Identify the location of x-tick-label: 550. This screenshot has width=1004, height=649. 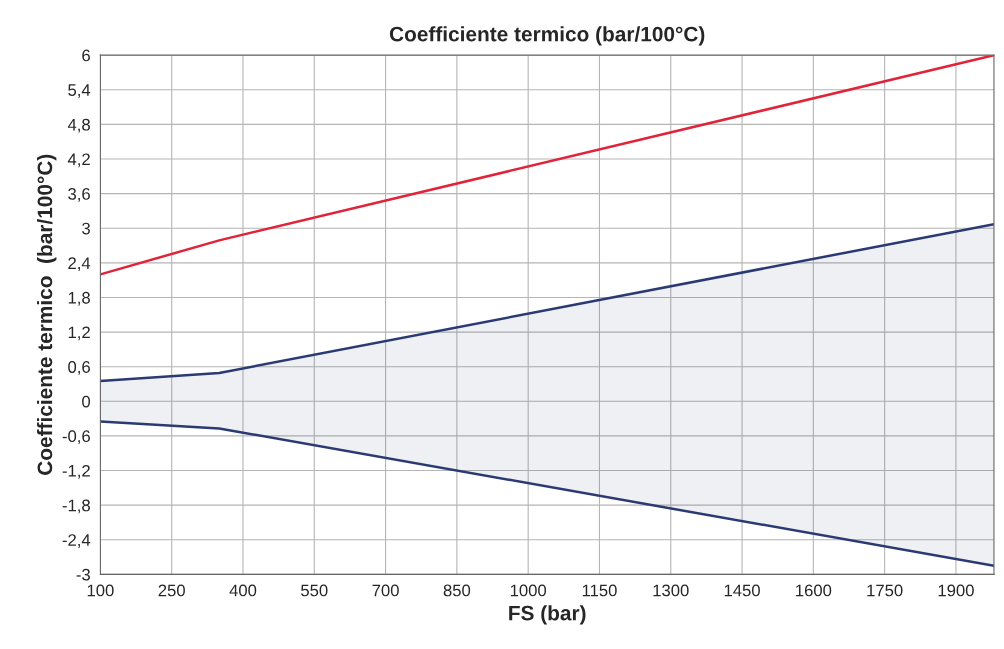
(314, 590).